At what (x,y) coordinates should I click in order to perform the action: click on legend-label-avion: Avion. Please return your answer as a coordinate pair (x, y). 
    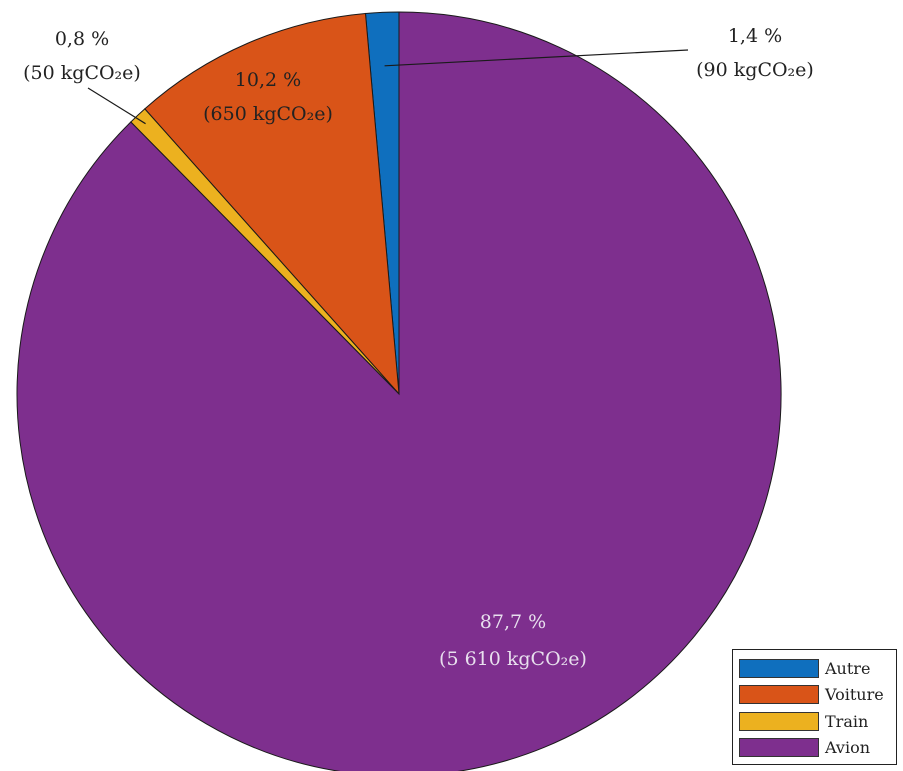
    Looking at the image, I should click on (847, 748).